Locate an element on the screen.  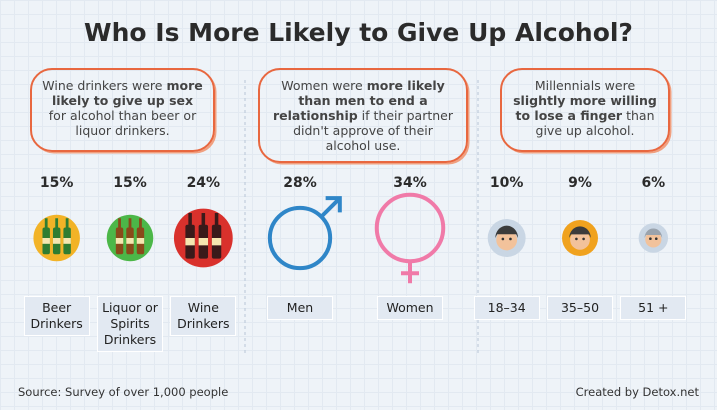
category-label: 18–34 is located at coordinates (506, 308).